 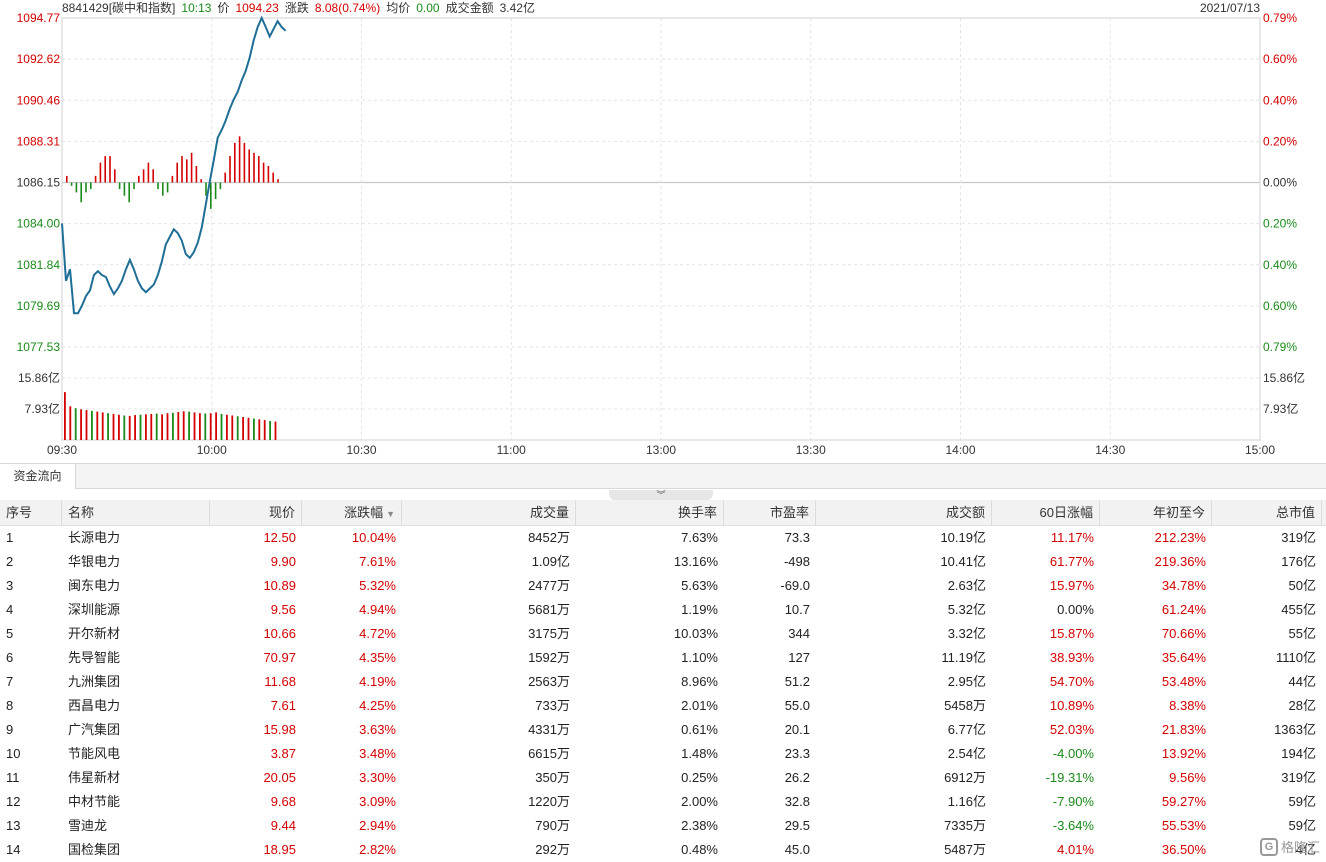 I want to click on table-cell: -498, so click(x=796, y=561).